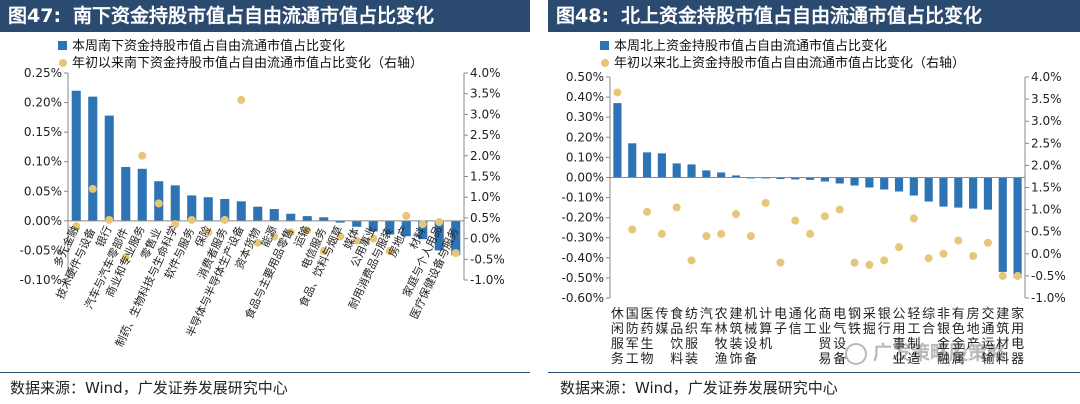 This screenshot has height=404, width=1080. What do you see at coordinates (699, 388) in the screenshot?
I see `right-source-note: 数据来源：Wind，广发证券发展研究中心` at bounding box center [699, 388].